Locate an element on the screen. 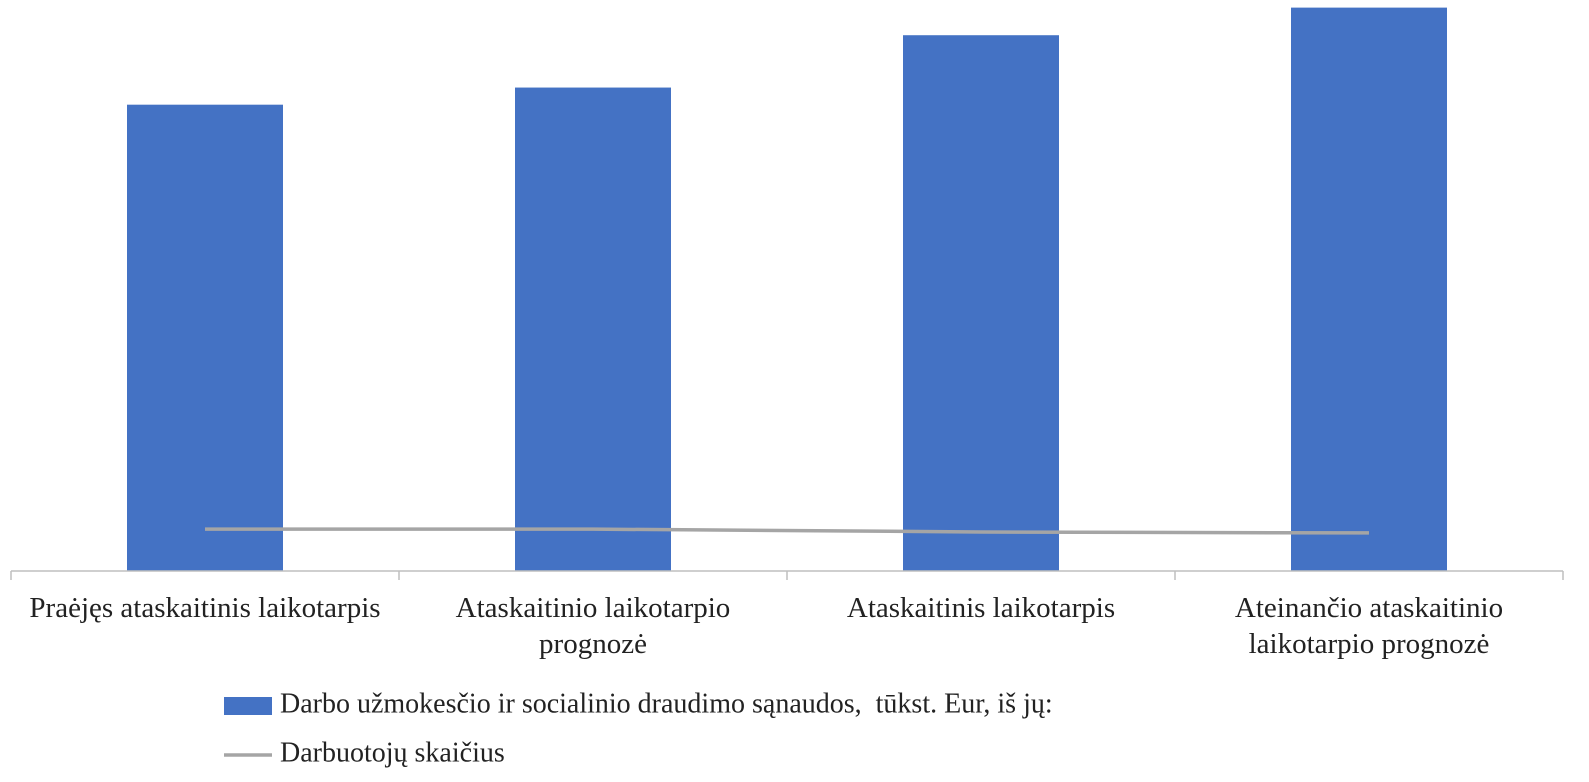 This screenshot has width=1589, height=782. x-tick-label: Ataskaitinio laikotarpio prognozė is located at coordinates (593, 626).